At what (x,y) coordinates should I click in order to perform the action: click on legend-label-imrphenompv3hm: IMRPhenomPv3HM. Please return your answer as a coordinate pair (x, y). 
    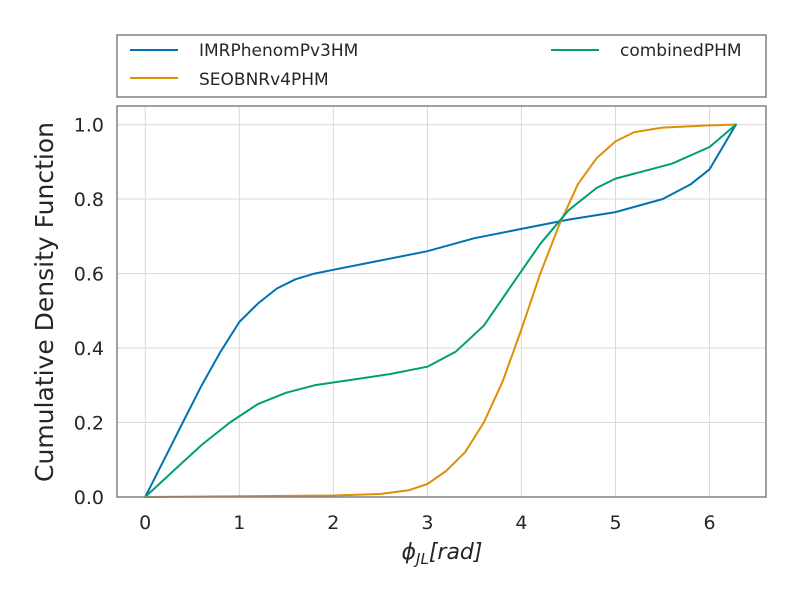
    Looking at the image, I should click on (278, 51).